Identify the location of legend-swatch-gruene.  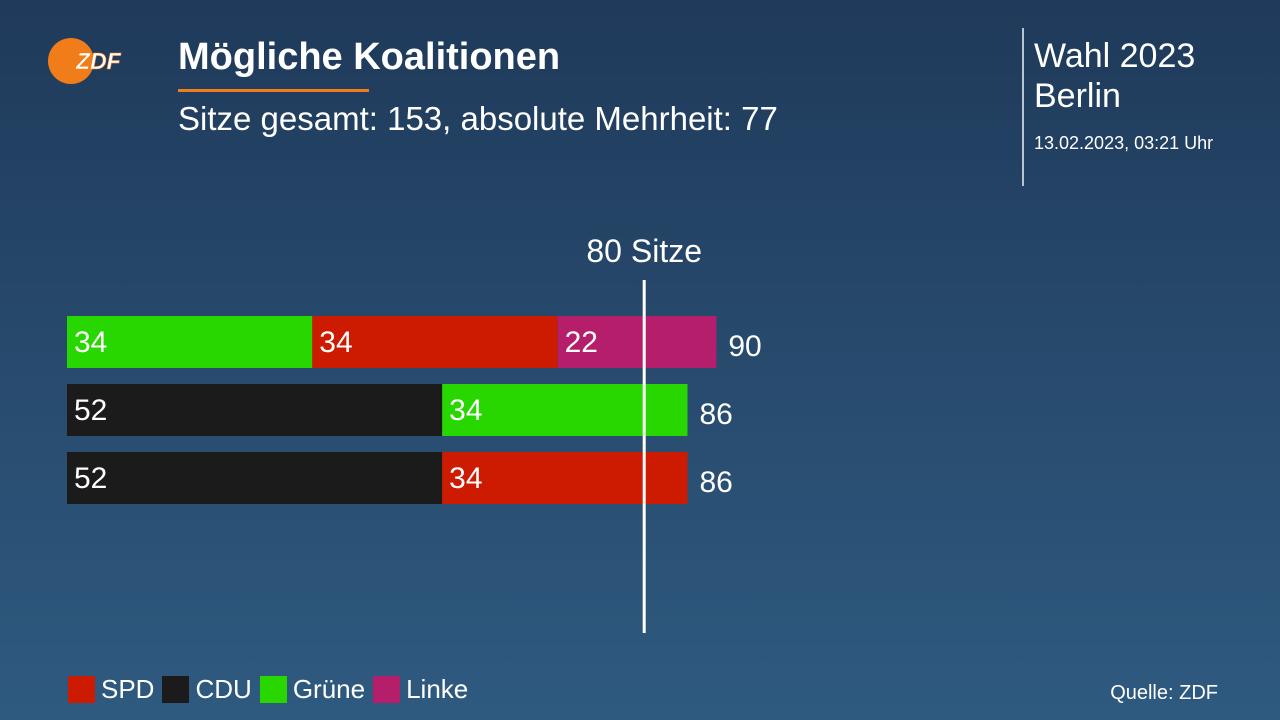
(273, 689).